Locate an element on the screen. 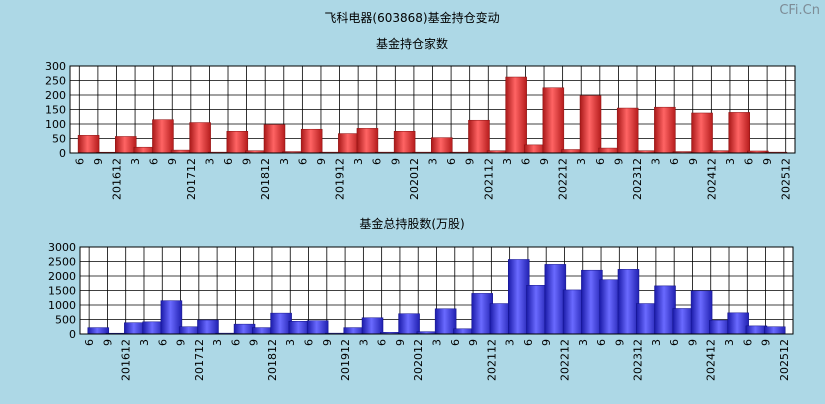  chart-1-y-tick-label: 300 is located at coordinates (55, 66).